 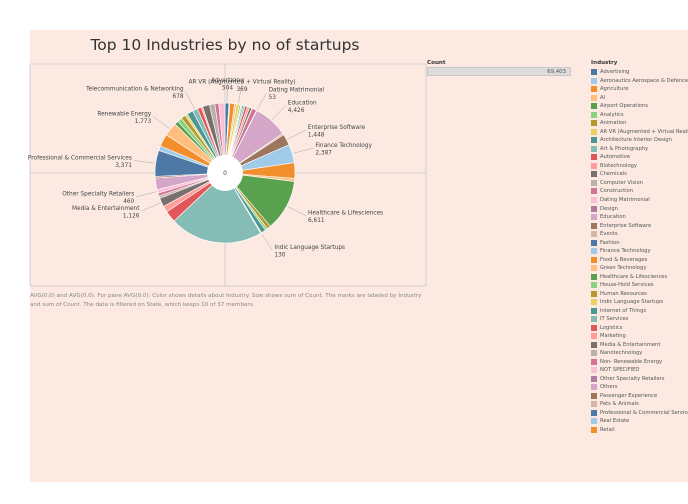 I want to click on legend-label: Architecture Interior Design, so click(x=636, y=140).